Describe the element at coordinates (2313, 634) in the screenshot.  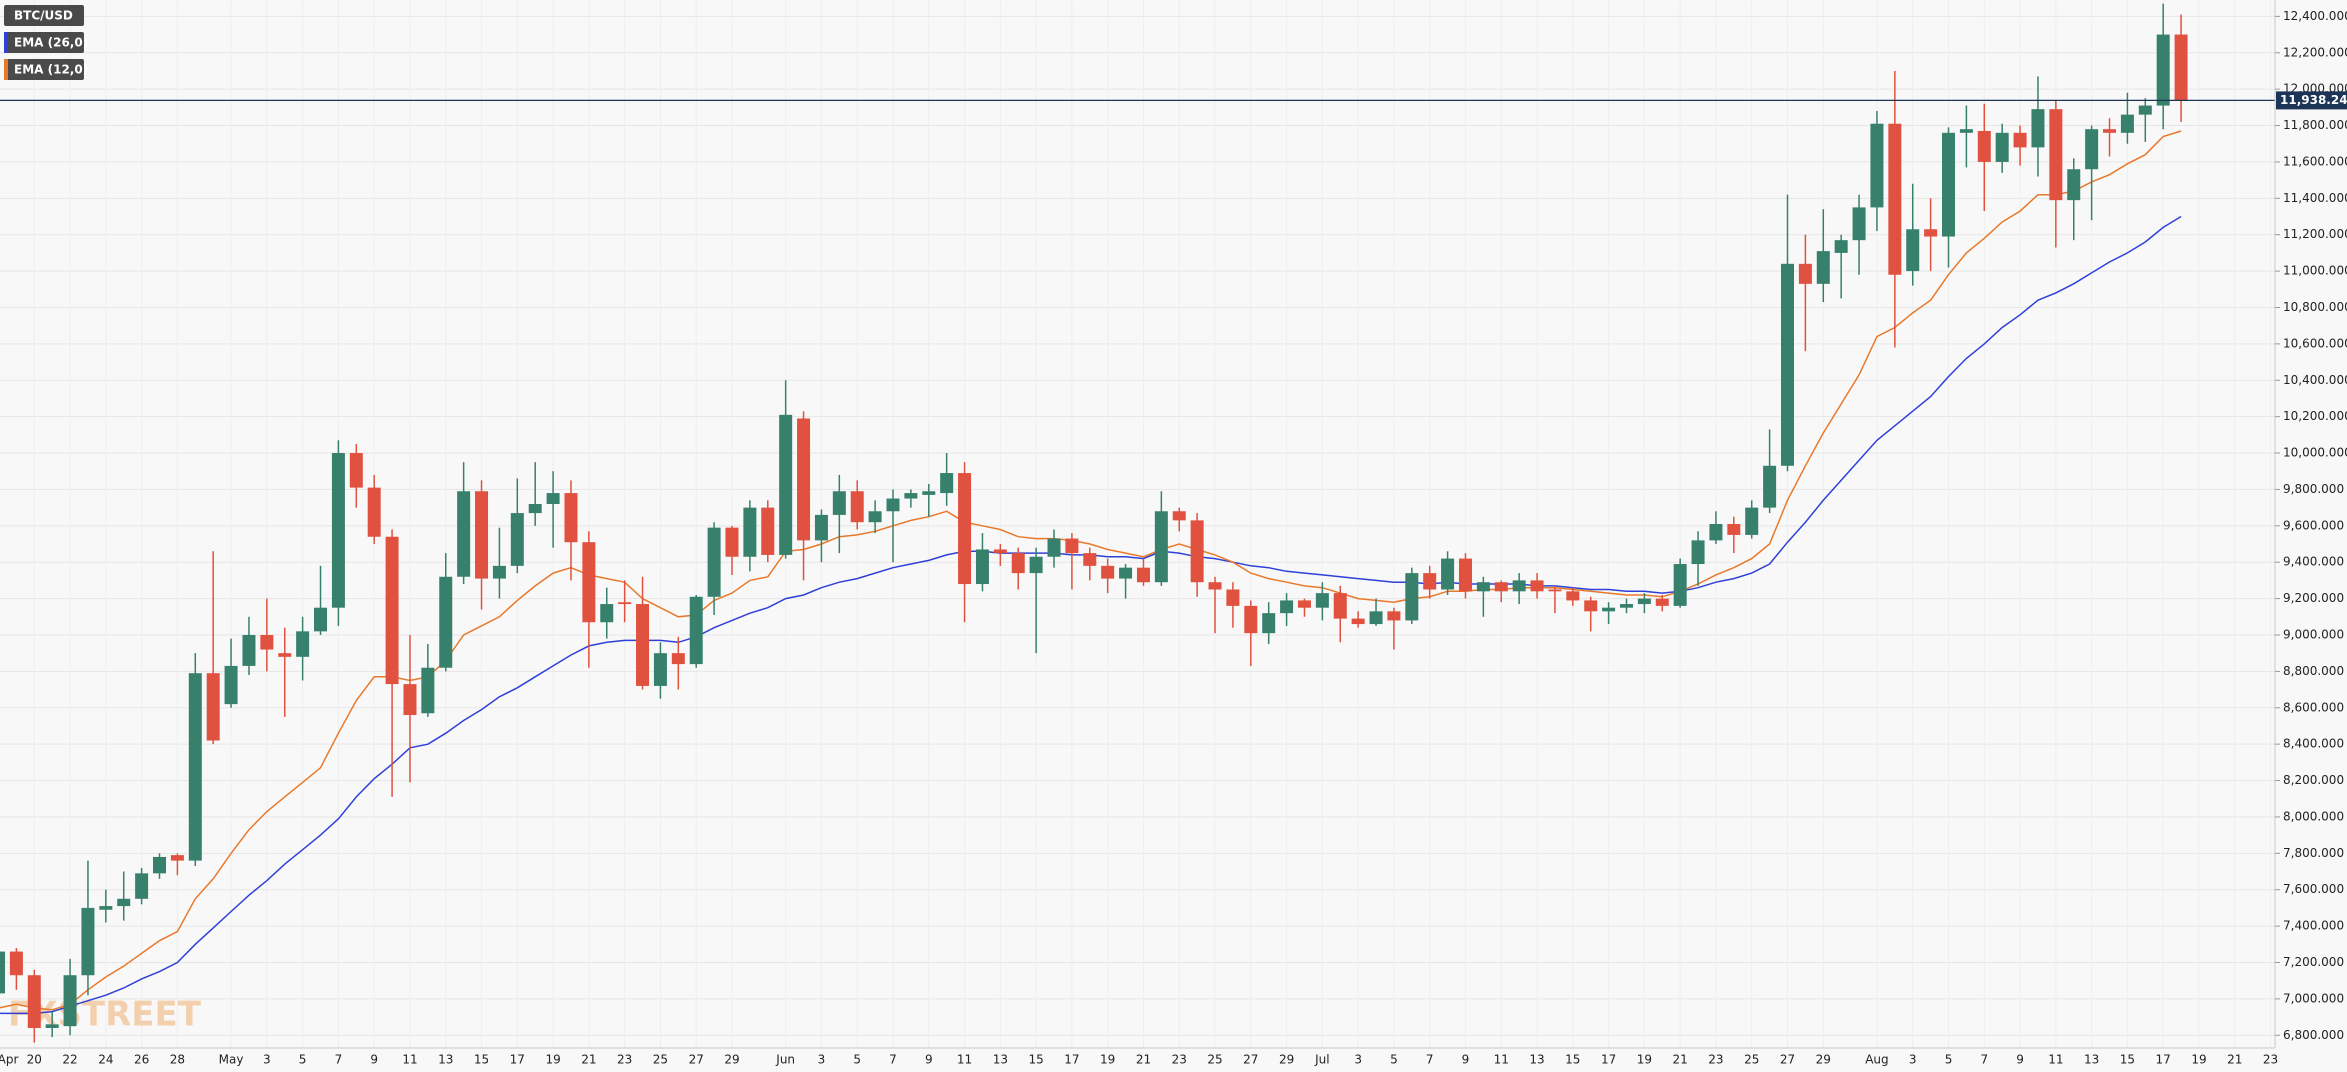
I see `y-tick-label: 9,000.000` at that location.